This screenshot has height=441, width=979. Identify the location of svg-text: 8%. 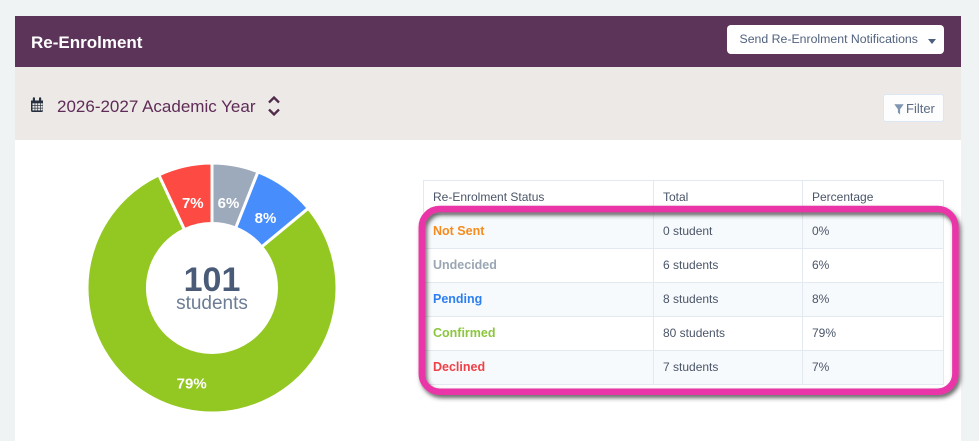
(266, 218).